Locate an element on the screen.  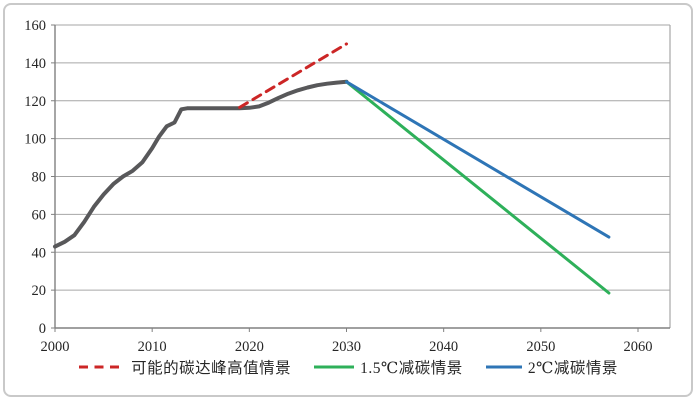
legend-item-peak-scenario: 可能的碳达峰高值情景 is located at coordinates (184, 367).